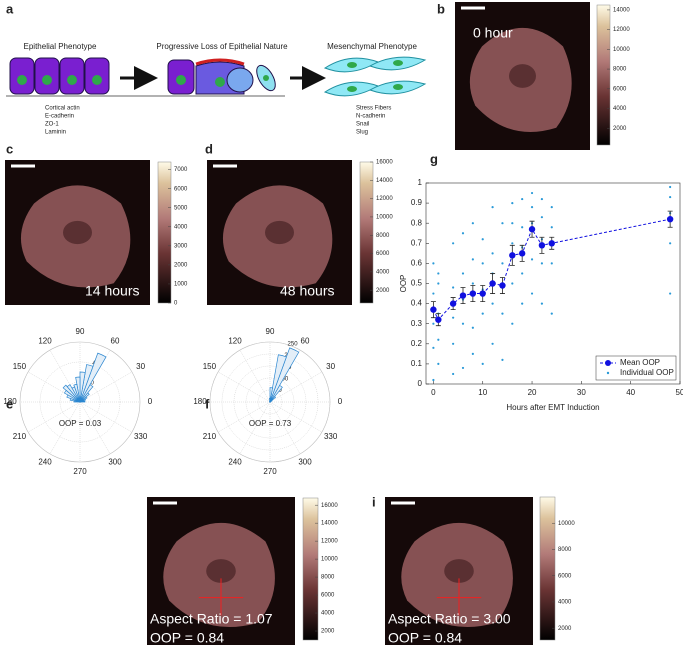  What do you see at coordinates (441, 8) in the screenshot?
I see `panel-label: b` at bounding box center [441, 8].